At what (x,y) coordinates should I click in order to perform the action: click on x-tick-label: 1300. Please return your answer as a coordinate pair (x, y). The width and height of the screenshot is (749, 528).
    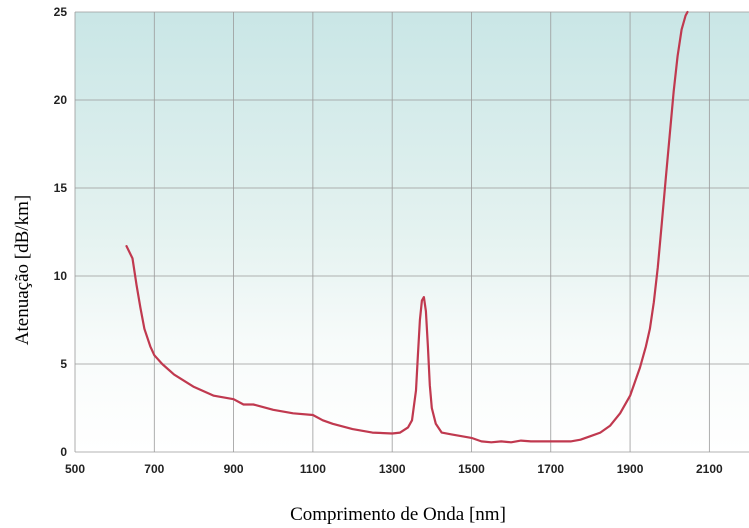
    Looking at the image, I should click on (392, 469).